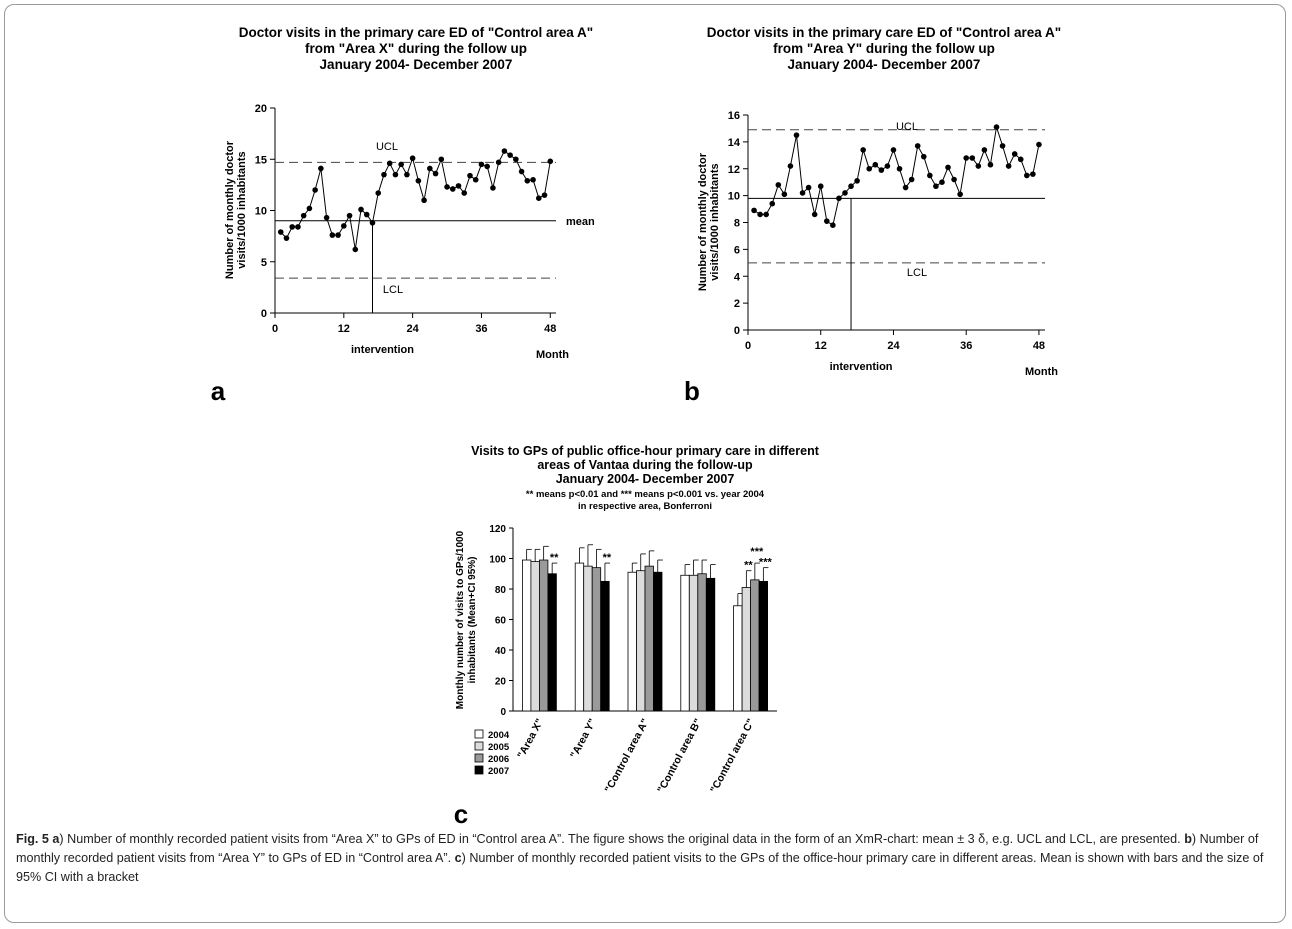  Describe the element at coordinates (344, 329) in the screenshot. I see `chart-a-x-tick-label-12: 12` at that location.